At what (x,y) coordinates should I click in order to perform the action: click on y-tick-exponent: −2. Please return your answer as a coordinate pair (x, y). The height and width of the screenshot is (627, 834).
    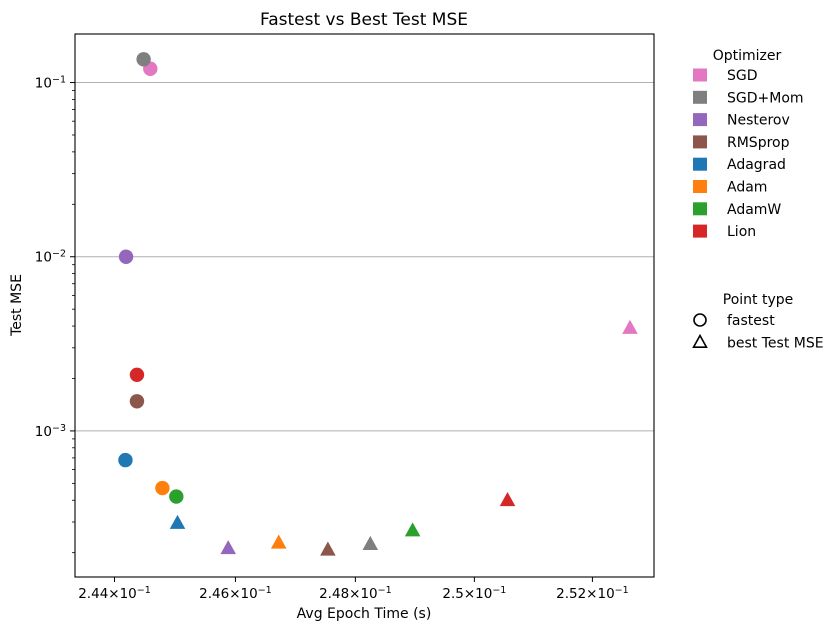
    Looking at the image, I should click on (59, 253).